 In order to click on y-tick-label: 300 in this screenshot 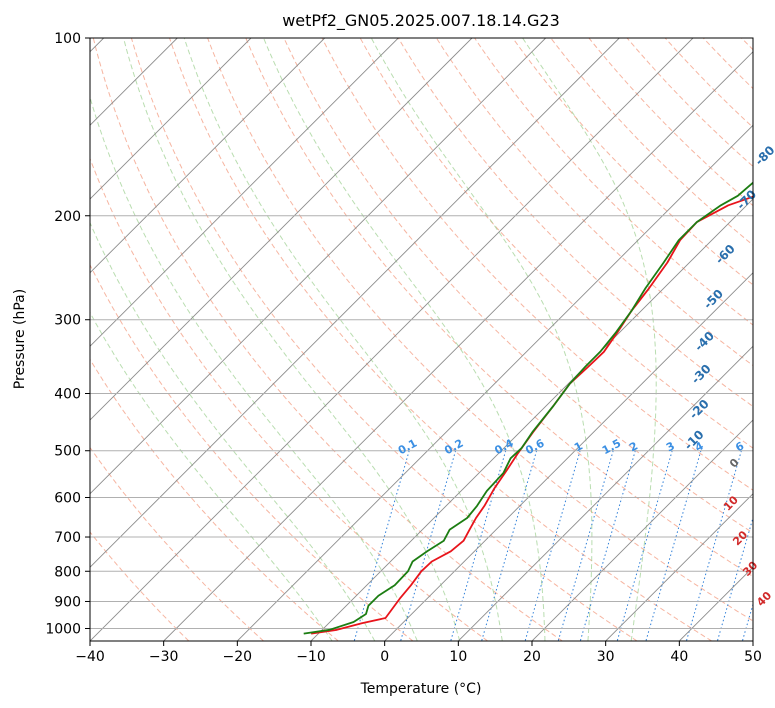, I will do `click(67, 321)`.